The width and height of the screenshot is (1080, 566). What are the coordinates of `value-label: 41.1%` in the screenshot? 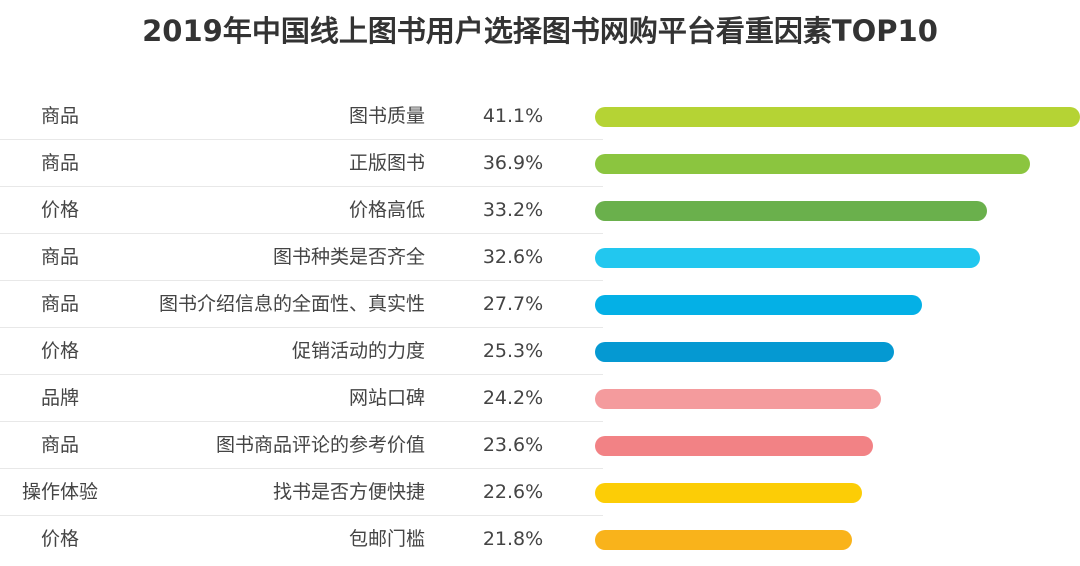 It's located at (513, 116).